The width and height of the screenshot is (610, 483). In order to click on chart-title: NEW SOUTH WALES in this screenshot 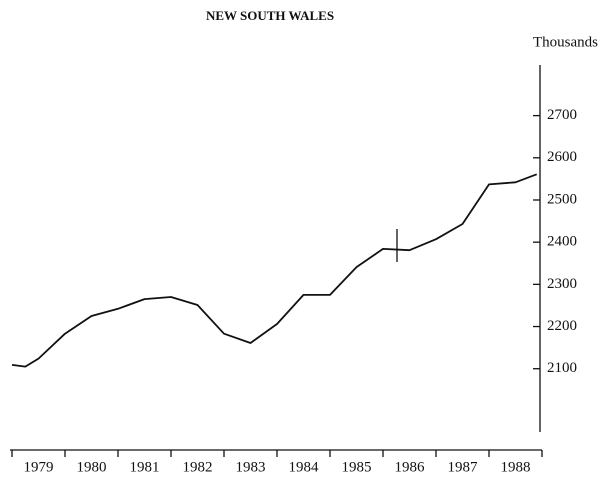, I will do `click(270, 15)`.